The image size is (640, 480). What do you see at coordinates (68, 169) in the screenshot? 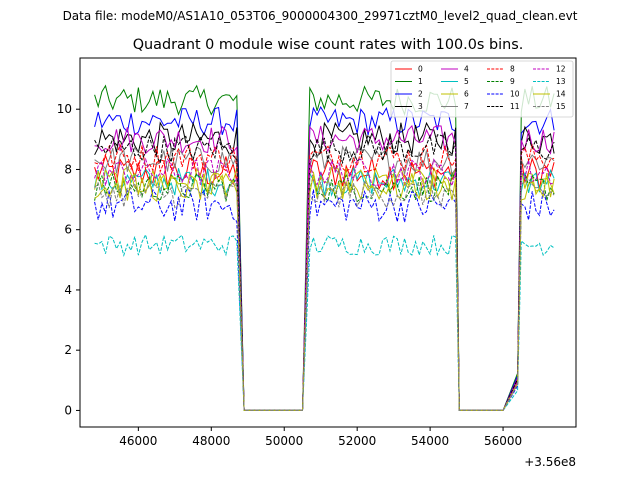
I see `y-tick-label: 8` at bounding box center [68, 169].